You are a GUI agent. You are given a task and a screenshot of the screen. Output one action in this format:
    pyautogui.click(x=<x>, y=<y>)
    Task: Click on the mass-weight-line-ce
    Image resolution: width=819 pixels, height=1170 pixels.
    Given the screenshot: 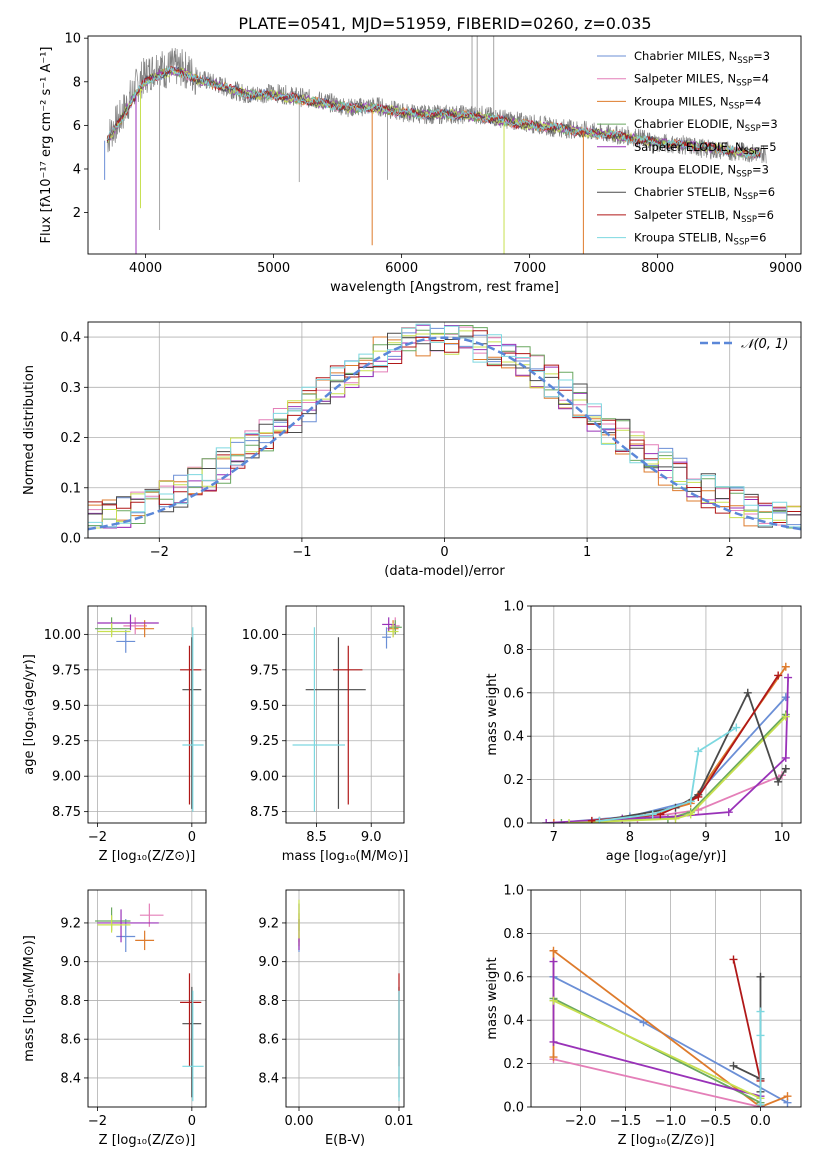 What is the action you would take?
    pyautogui.click(x=657, y=1050)
    